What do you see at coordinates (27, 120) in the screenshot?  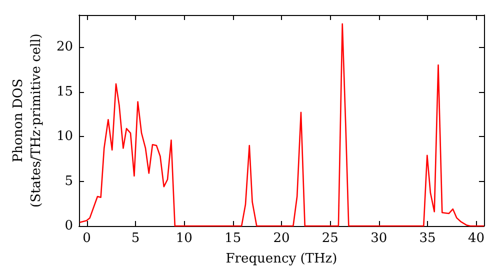 I see `y-axis-title: Phonon DOS (States/THz·primitive cell)` at bounding box center [27, 120].